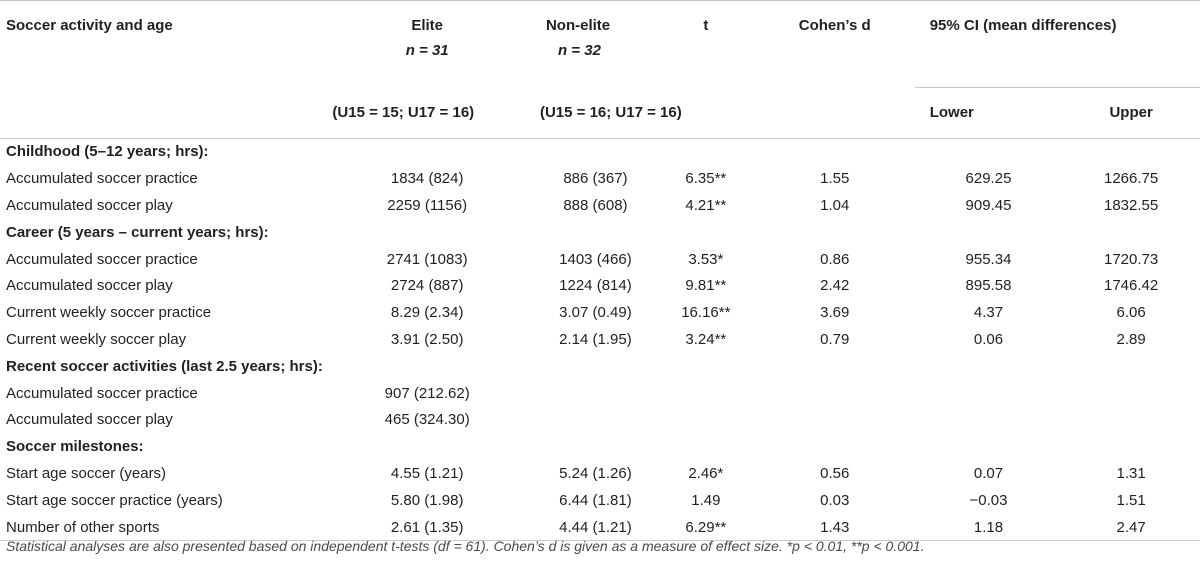  I want to click on cell-elite: 1834 (824), so click(427, 179).